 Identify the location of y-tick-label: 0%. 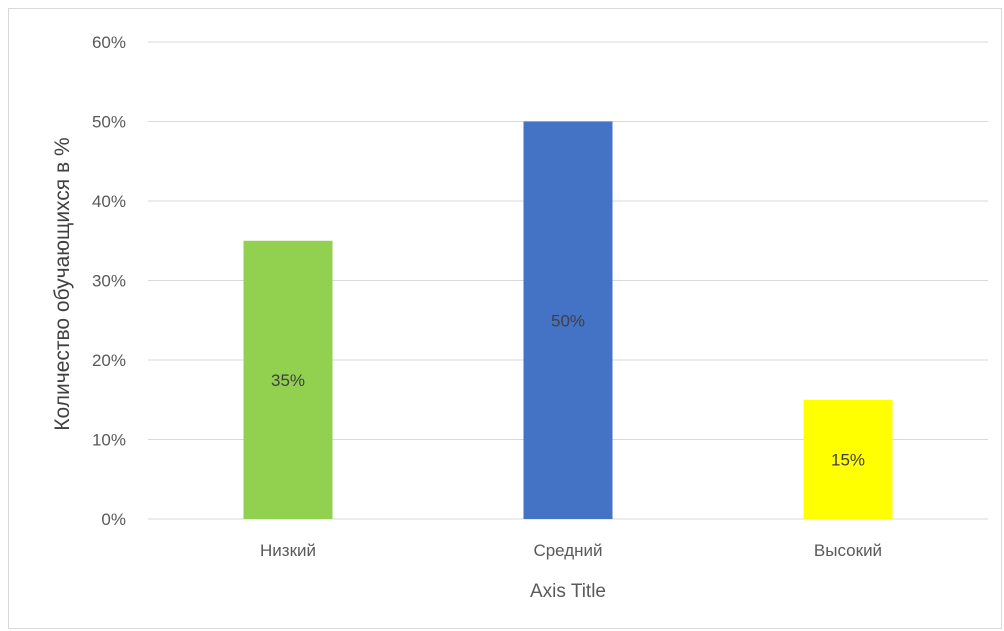
(113, 519).